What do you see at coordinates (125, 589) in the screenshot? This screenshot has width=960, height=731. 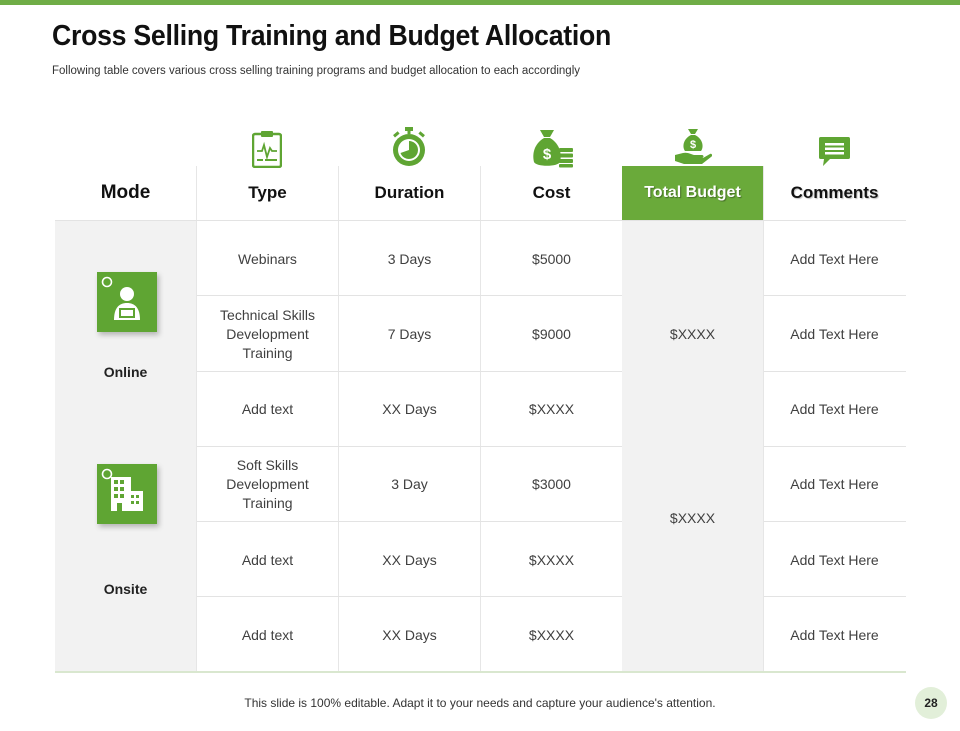 I see `mode-label-onsite: Onsite` at bounding box center [125, 589].